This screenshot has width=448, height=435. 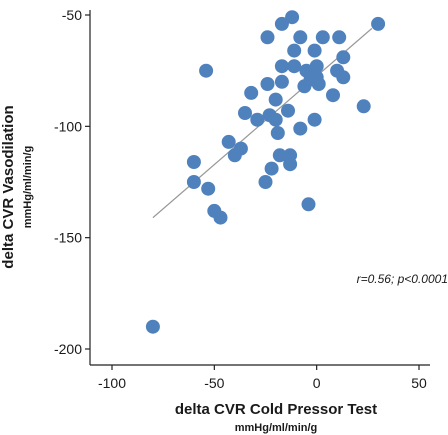 I want to click on x-tick-label: 50, so click(x=419, y=383).